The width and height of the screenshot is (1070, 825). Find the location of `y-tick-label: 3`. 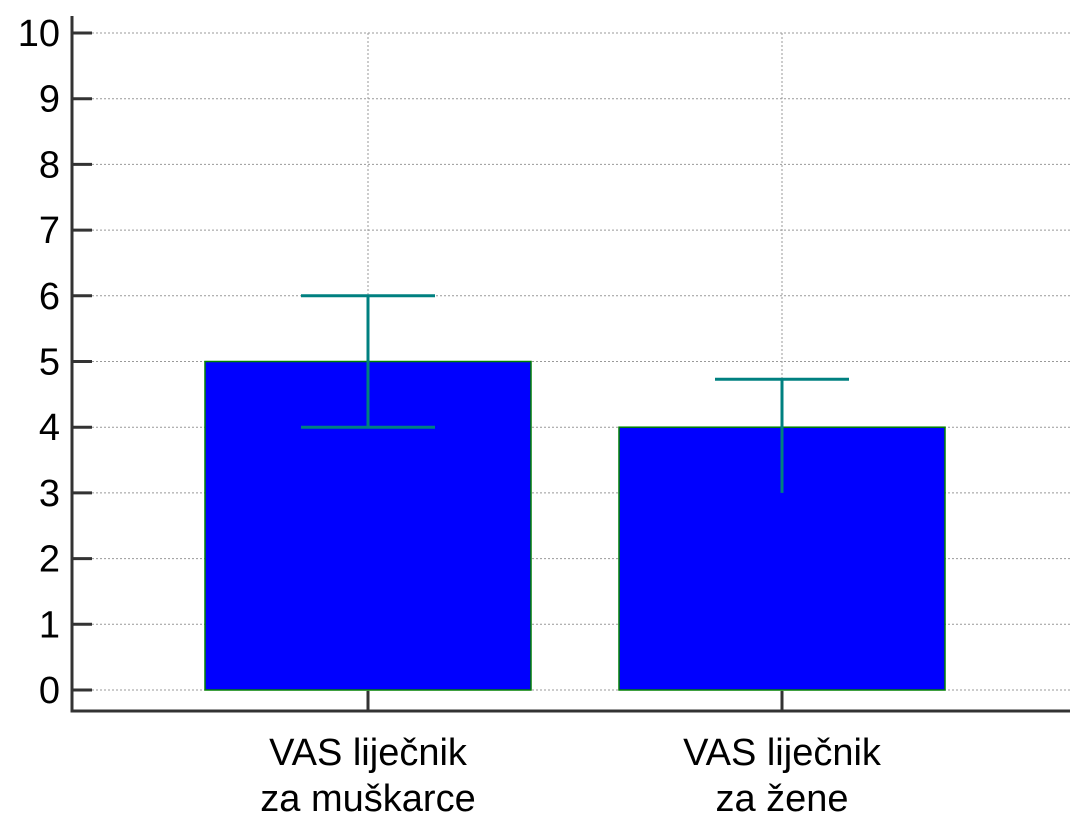

y-tick-label: 3 is located at coordinates (49, 494).